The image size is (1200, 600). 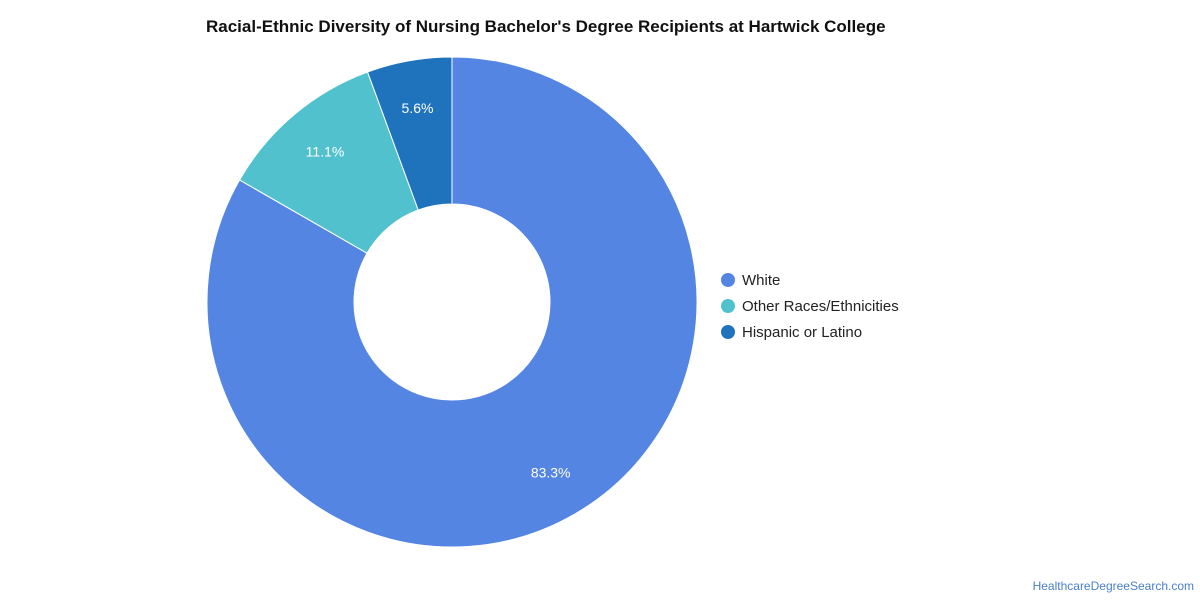 I want to click on legend-label-hispanic: Hispanic or Latino, so click(x=802, y=332).